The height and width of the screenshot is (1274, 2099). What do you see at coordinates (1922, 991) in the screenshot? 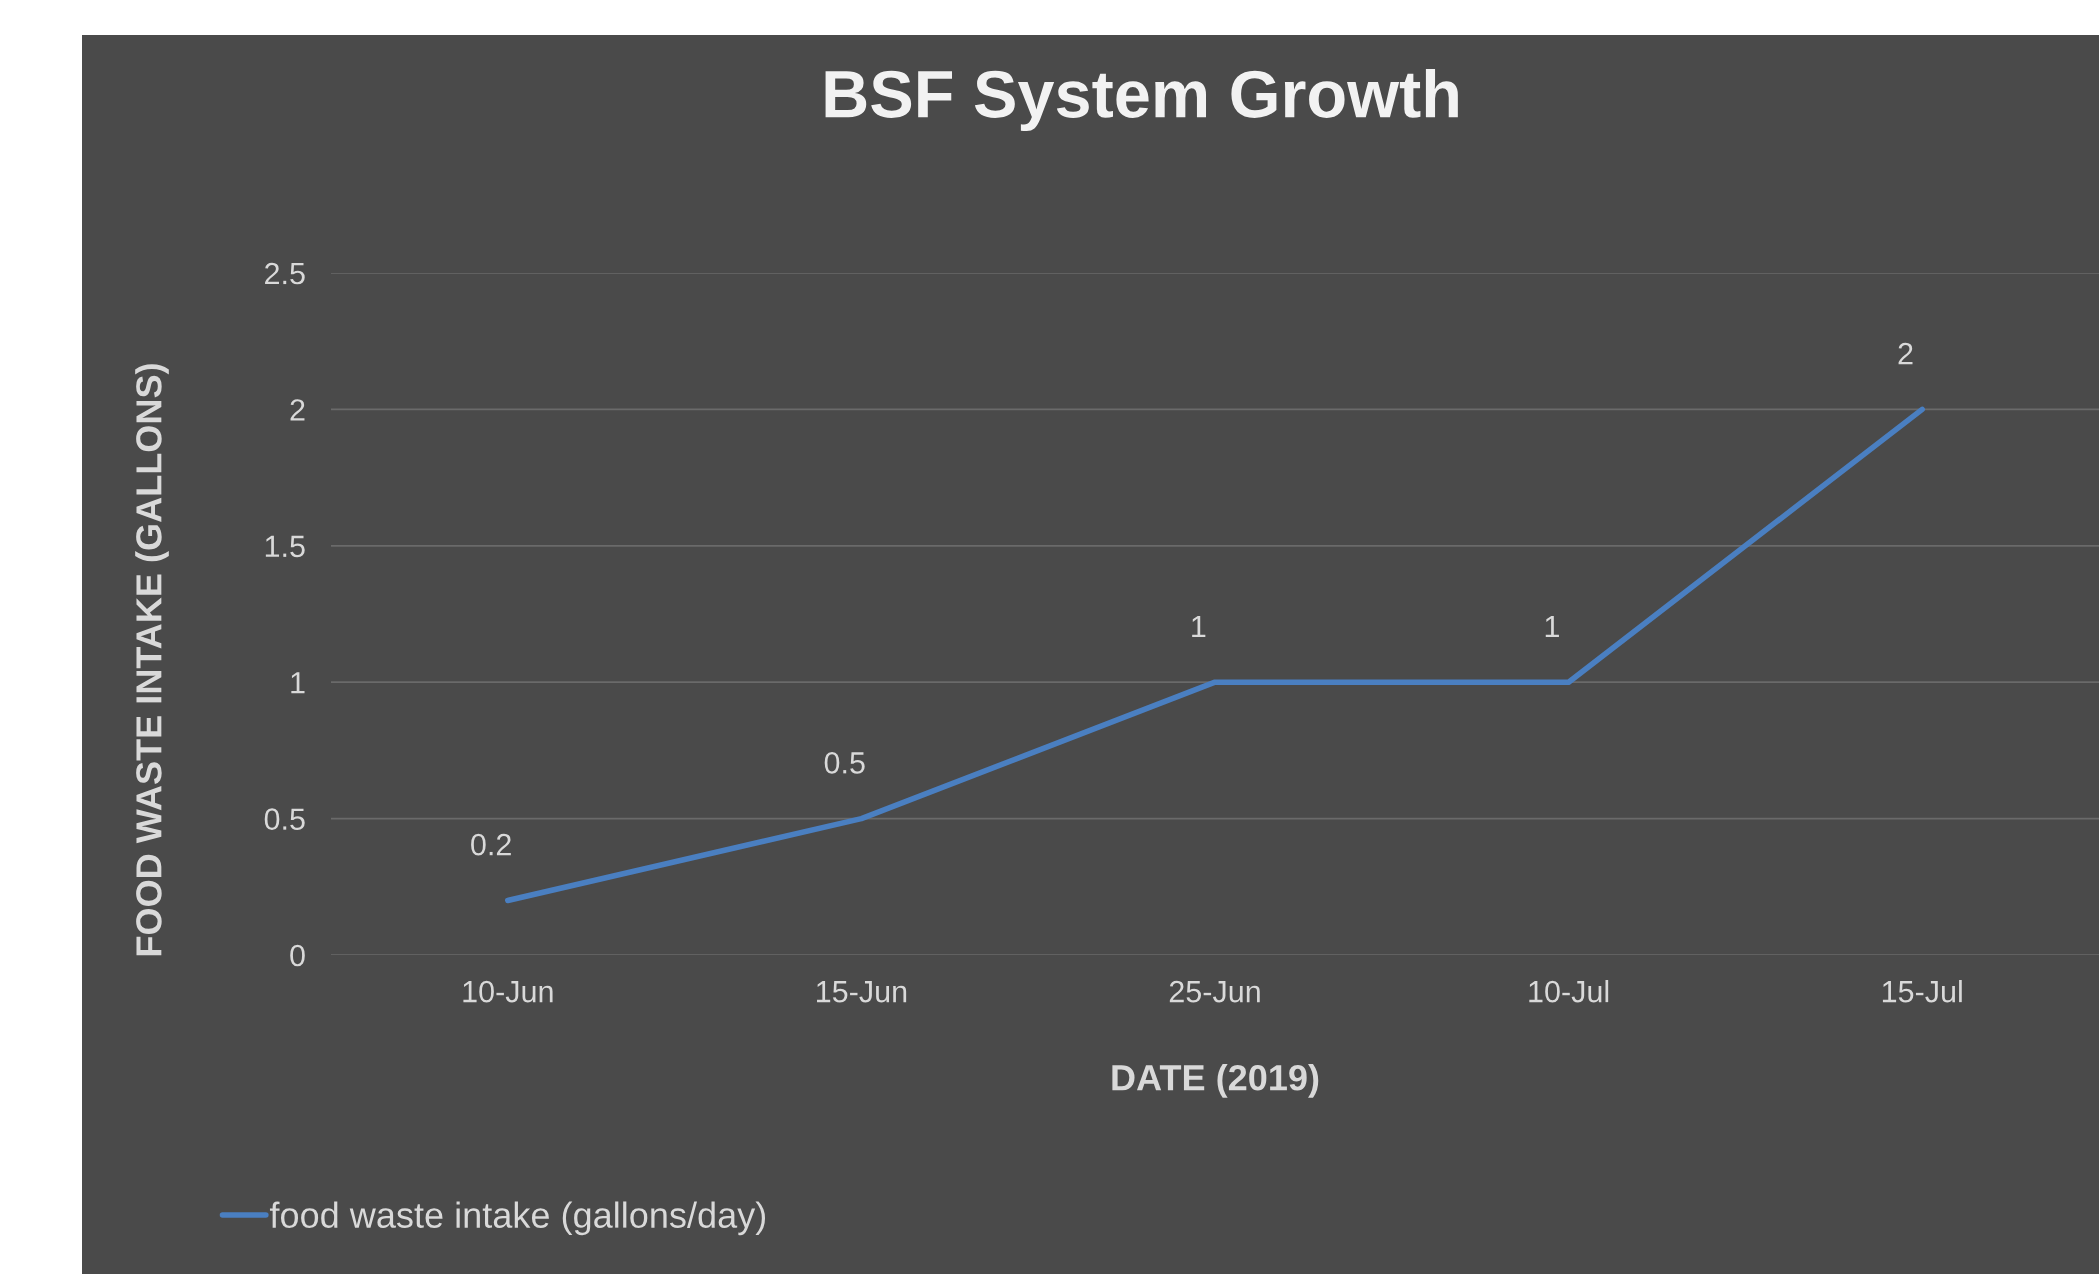
I see `x-tick-label: 15-Jul` at bounding box center [1922, 991].